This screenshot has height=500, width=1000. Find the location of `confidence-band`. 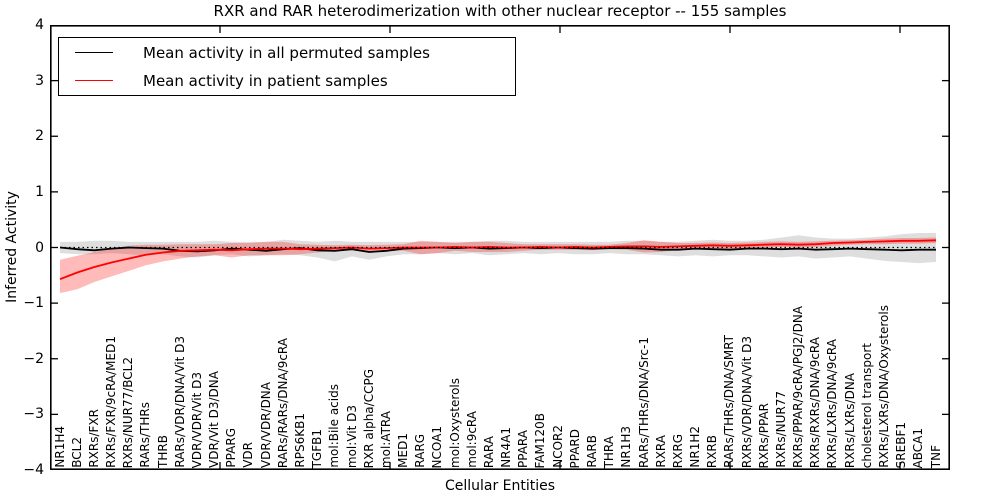

confidence-band is located at coordinates (498, 265).